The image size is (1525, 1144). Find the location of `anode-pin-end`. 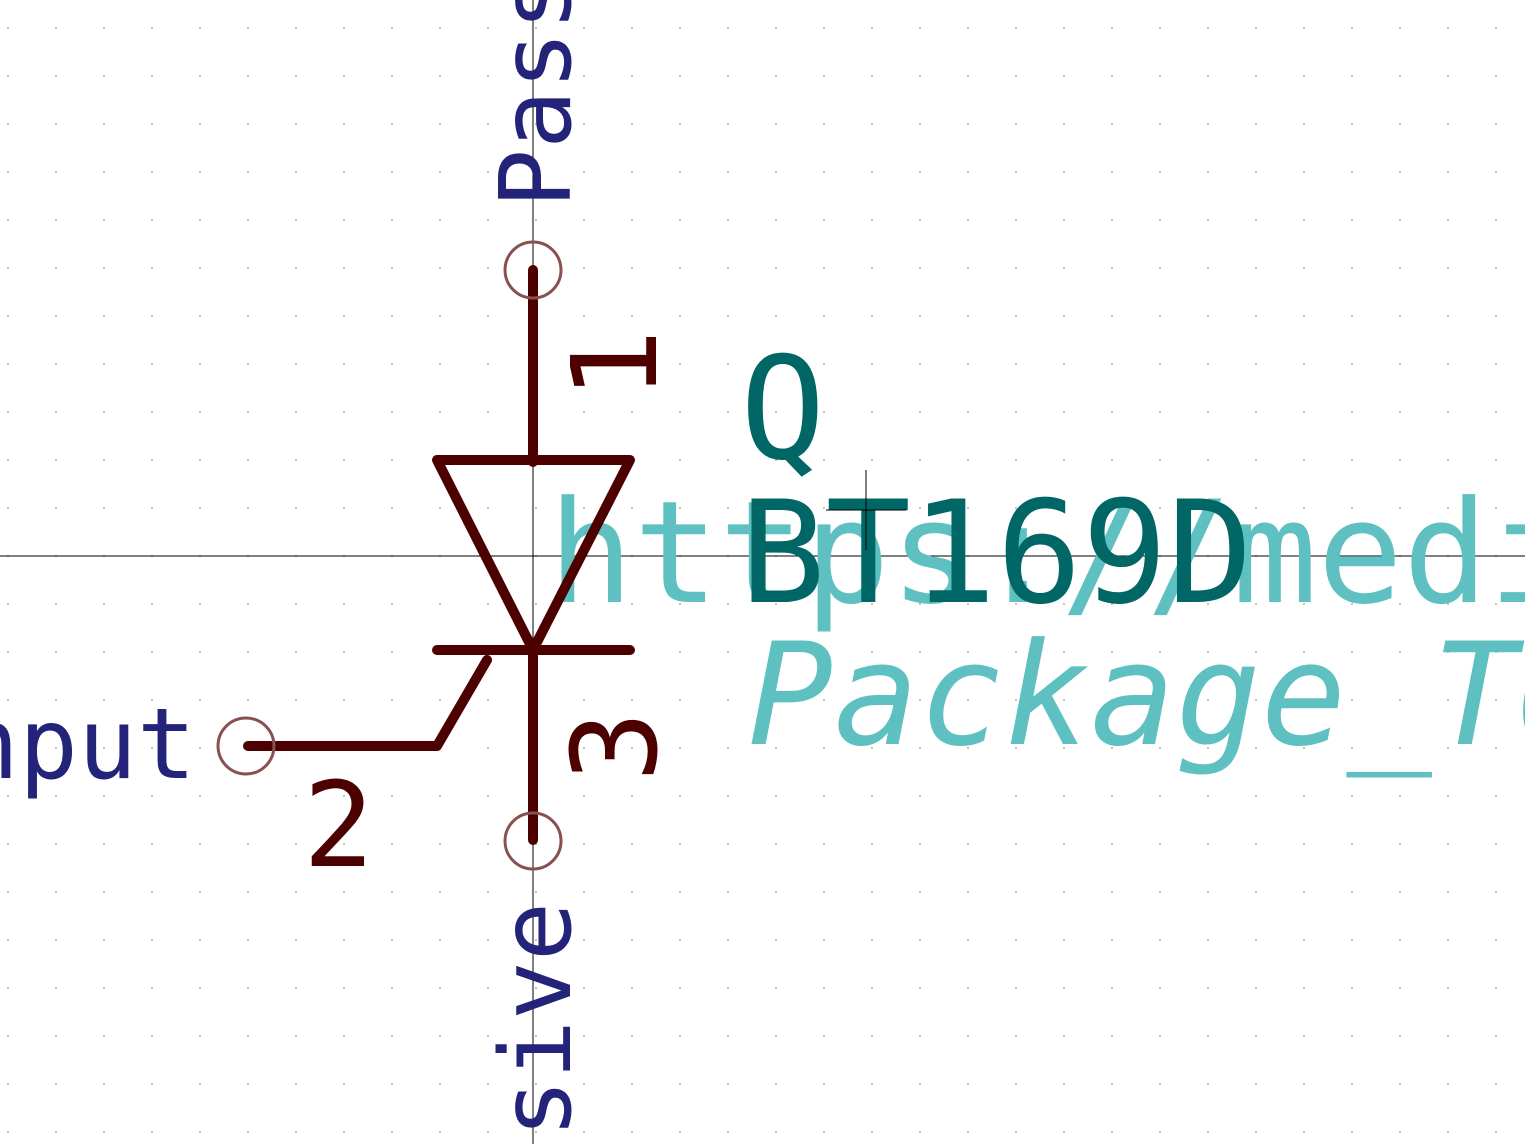

anode-pin-end is located at coordinates (533, 270).